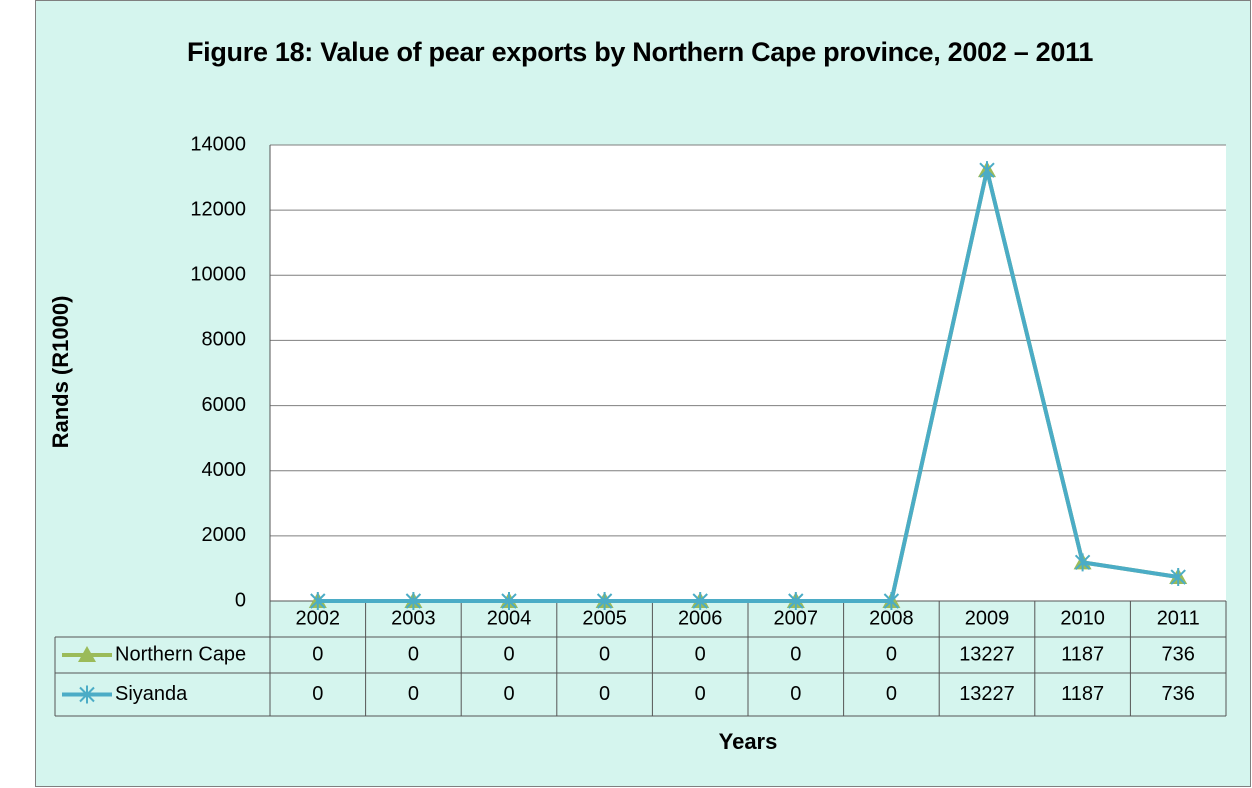 This screenshot has height=788, width=1252. What do you see at coordinates (224, 405) in the screenshot?
I see `y-tick-label: 6000` at bounding box center [224, 405].